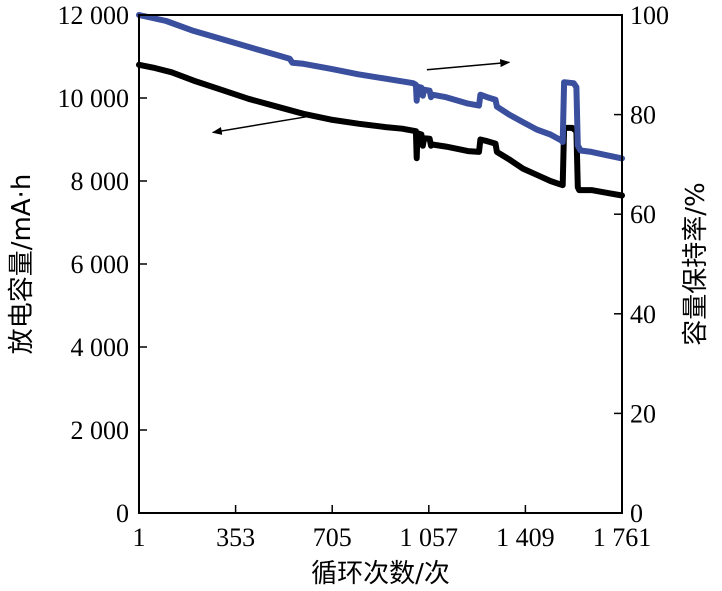 The height and width of the screenshot is (591, 722). What do you see at coordinates (361, 97) in the screenshot?
I see `annotation-layer` at bounding box center [361, 97].